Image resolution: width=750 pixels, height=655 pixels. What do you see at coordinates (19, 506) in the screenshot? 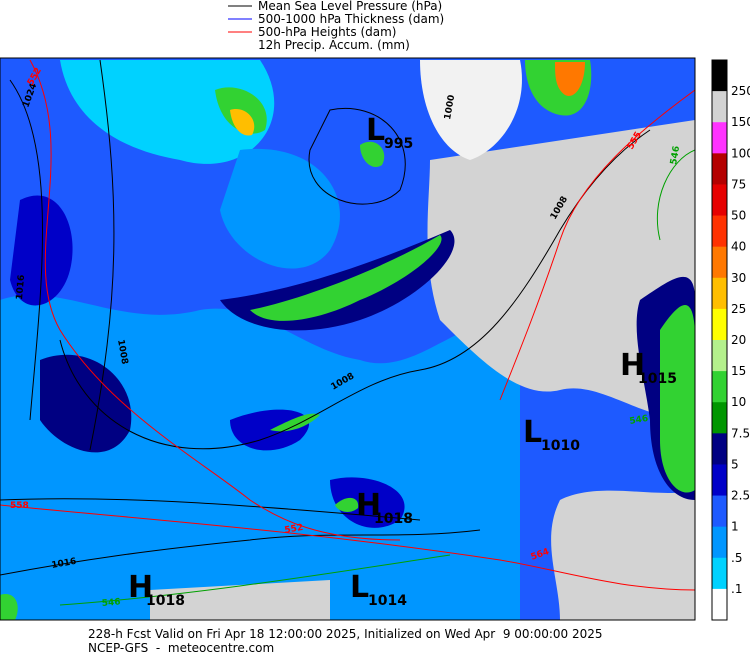
I see `contour-label: 558` at bounding box center [19, 506].